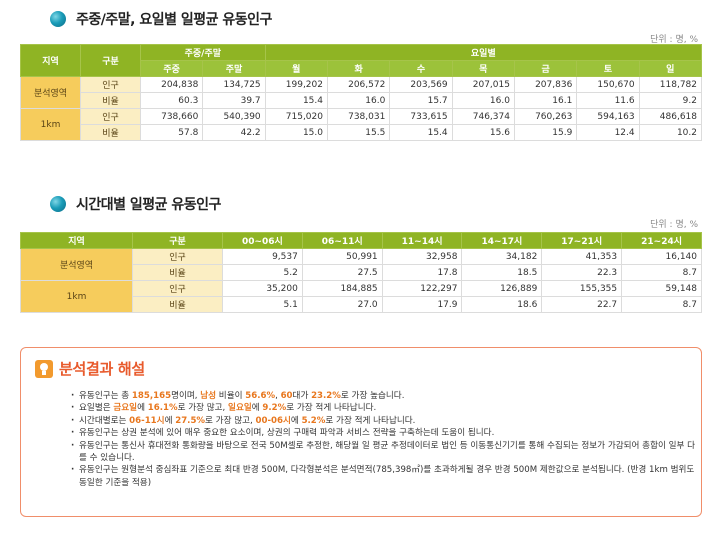  I want to click on result-text: 대가, so click(302, 396).